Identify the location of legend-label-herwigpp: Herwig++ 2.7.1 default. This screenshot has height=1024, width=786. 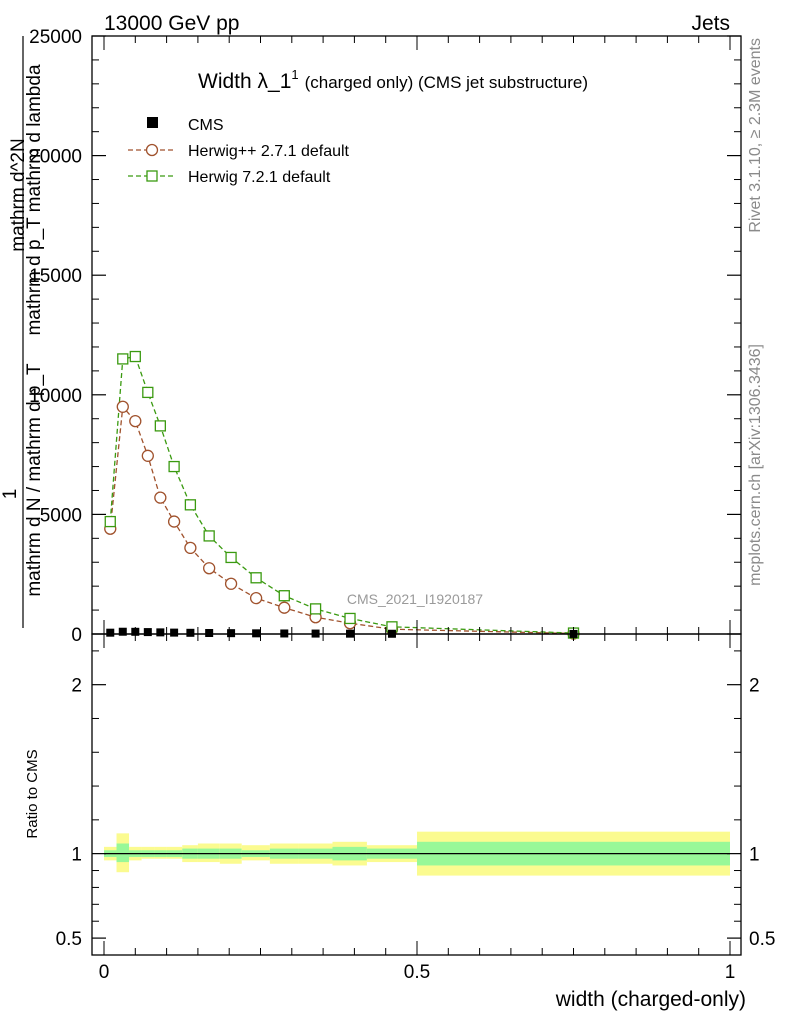
(269, 151).